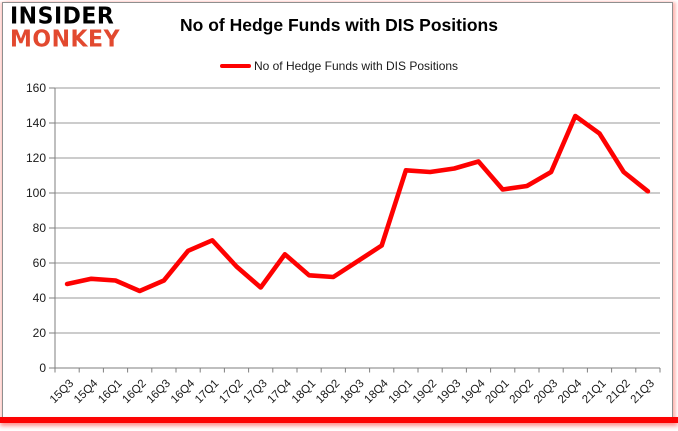  What do you see at coordinates (255, 392) in the screenshot?
I see `x-tick-label: 17Q3` at bounding box center [255, 392].